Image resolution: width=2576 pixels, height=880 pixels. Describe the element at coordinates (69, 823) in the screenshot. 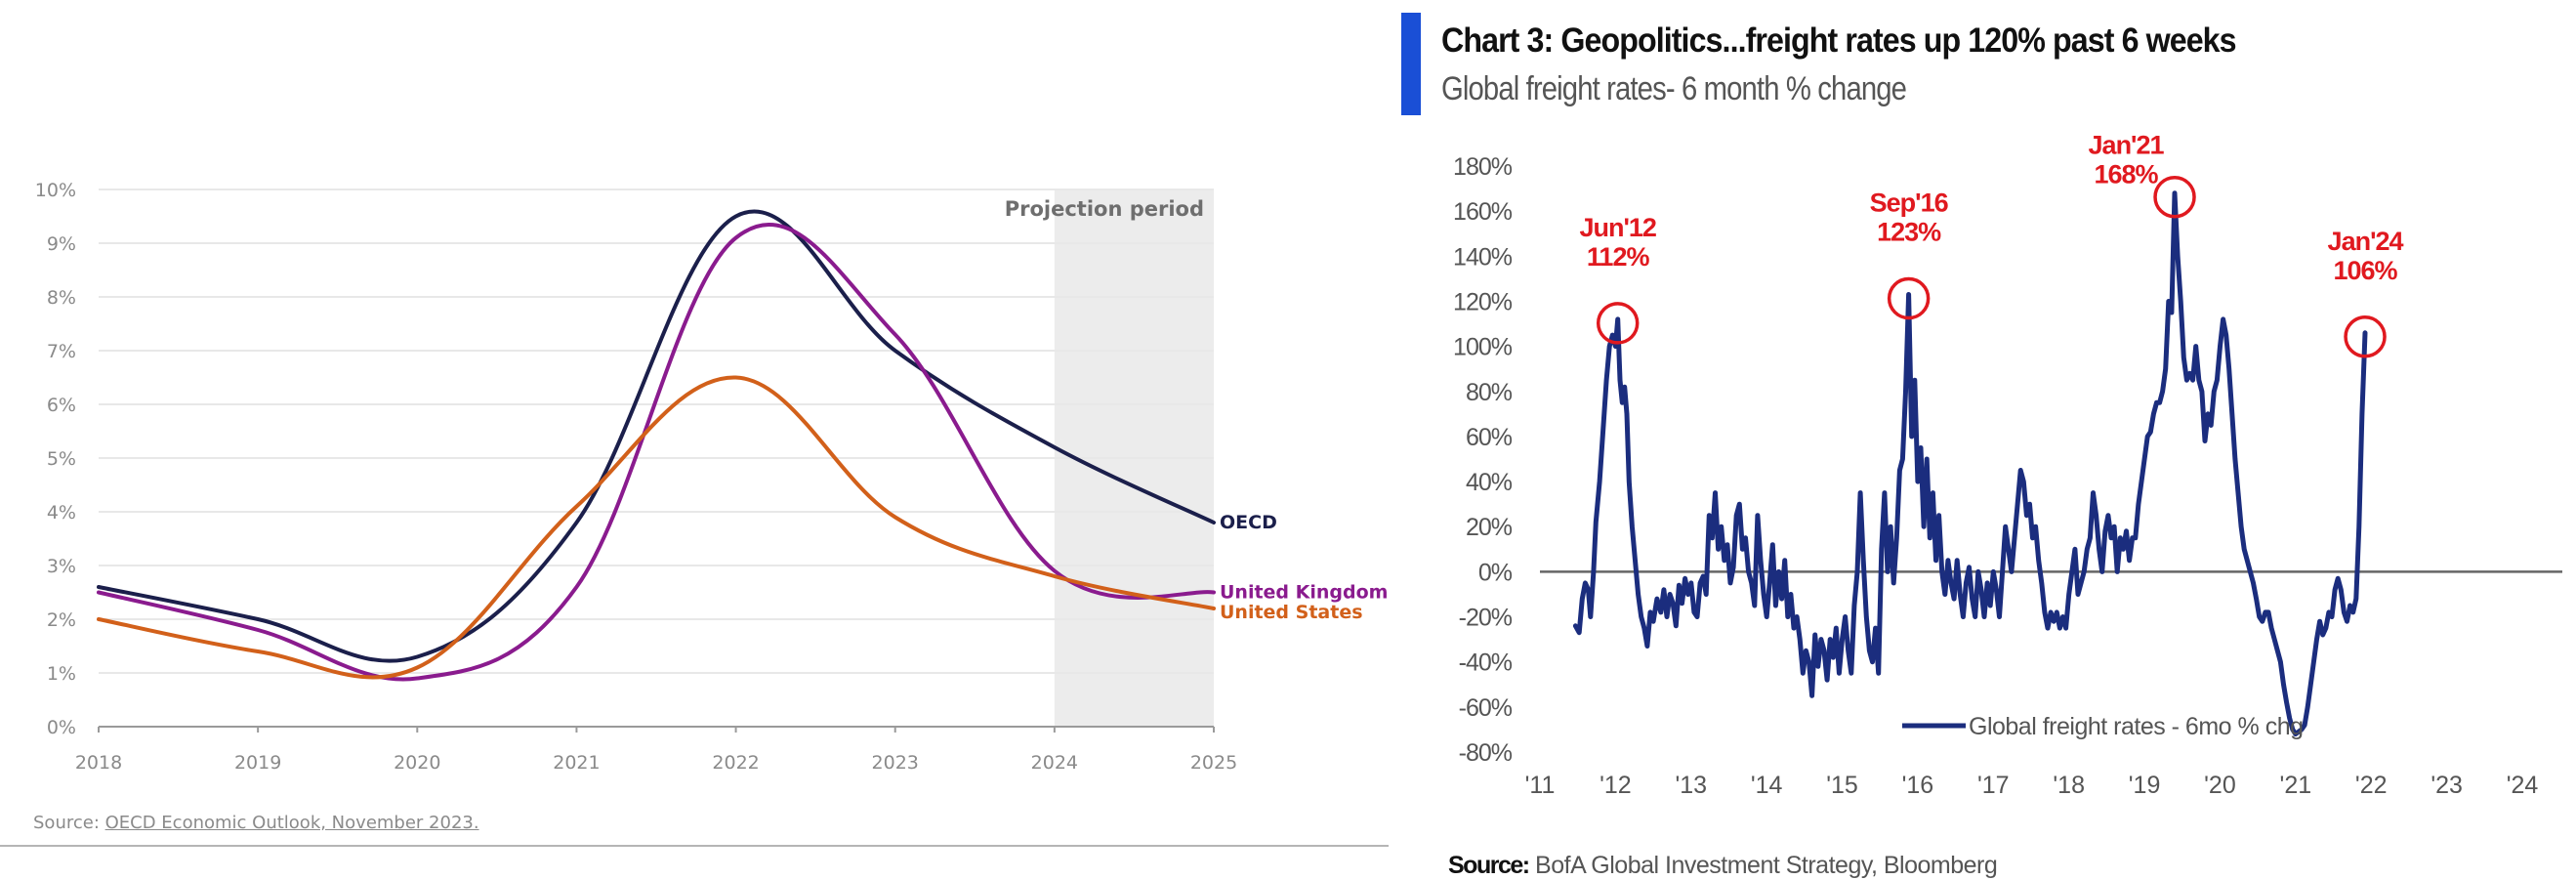

I see `source-prefix: Source:` at that location.